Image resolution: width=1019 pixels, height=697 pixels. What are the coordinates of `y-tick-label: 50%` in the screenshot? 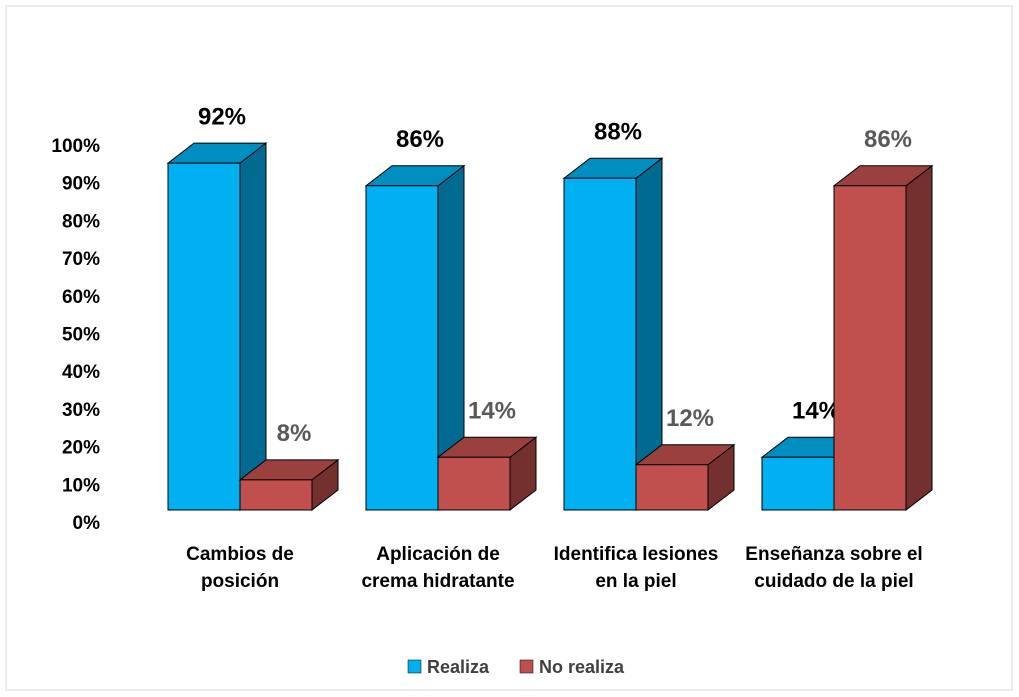 It's located at (81, 335).